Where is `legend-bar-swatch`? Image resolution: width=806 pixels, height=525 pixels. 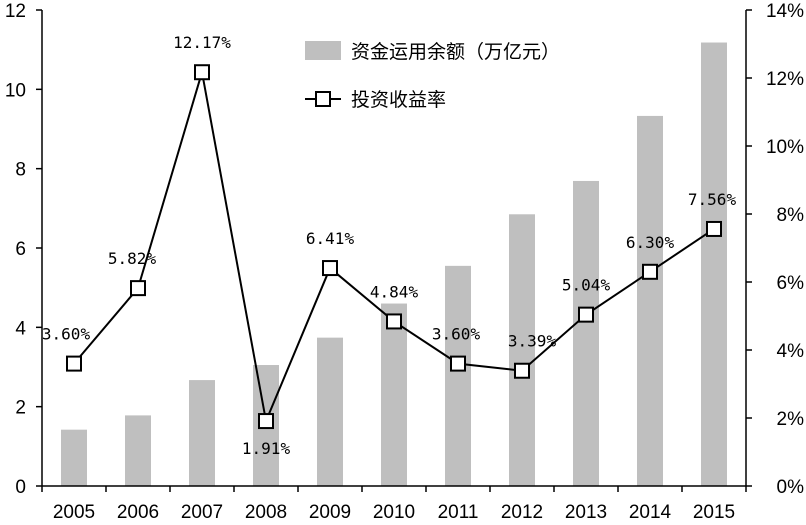 legend-bar-swatch is located at coordinates (323, 50).